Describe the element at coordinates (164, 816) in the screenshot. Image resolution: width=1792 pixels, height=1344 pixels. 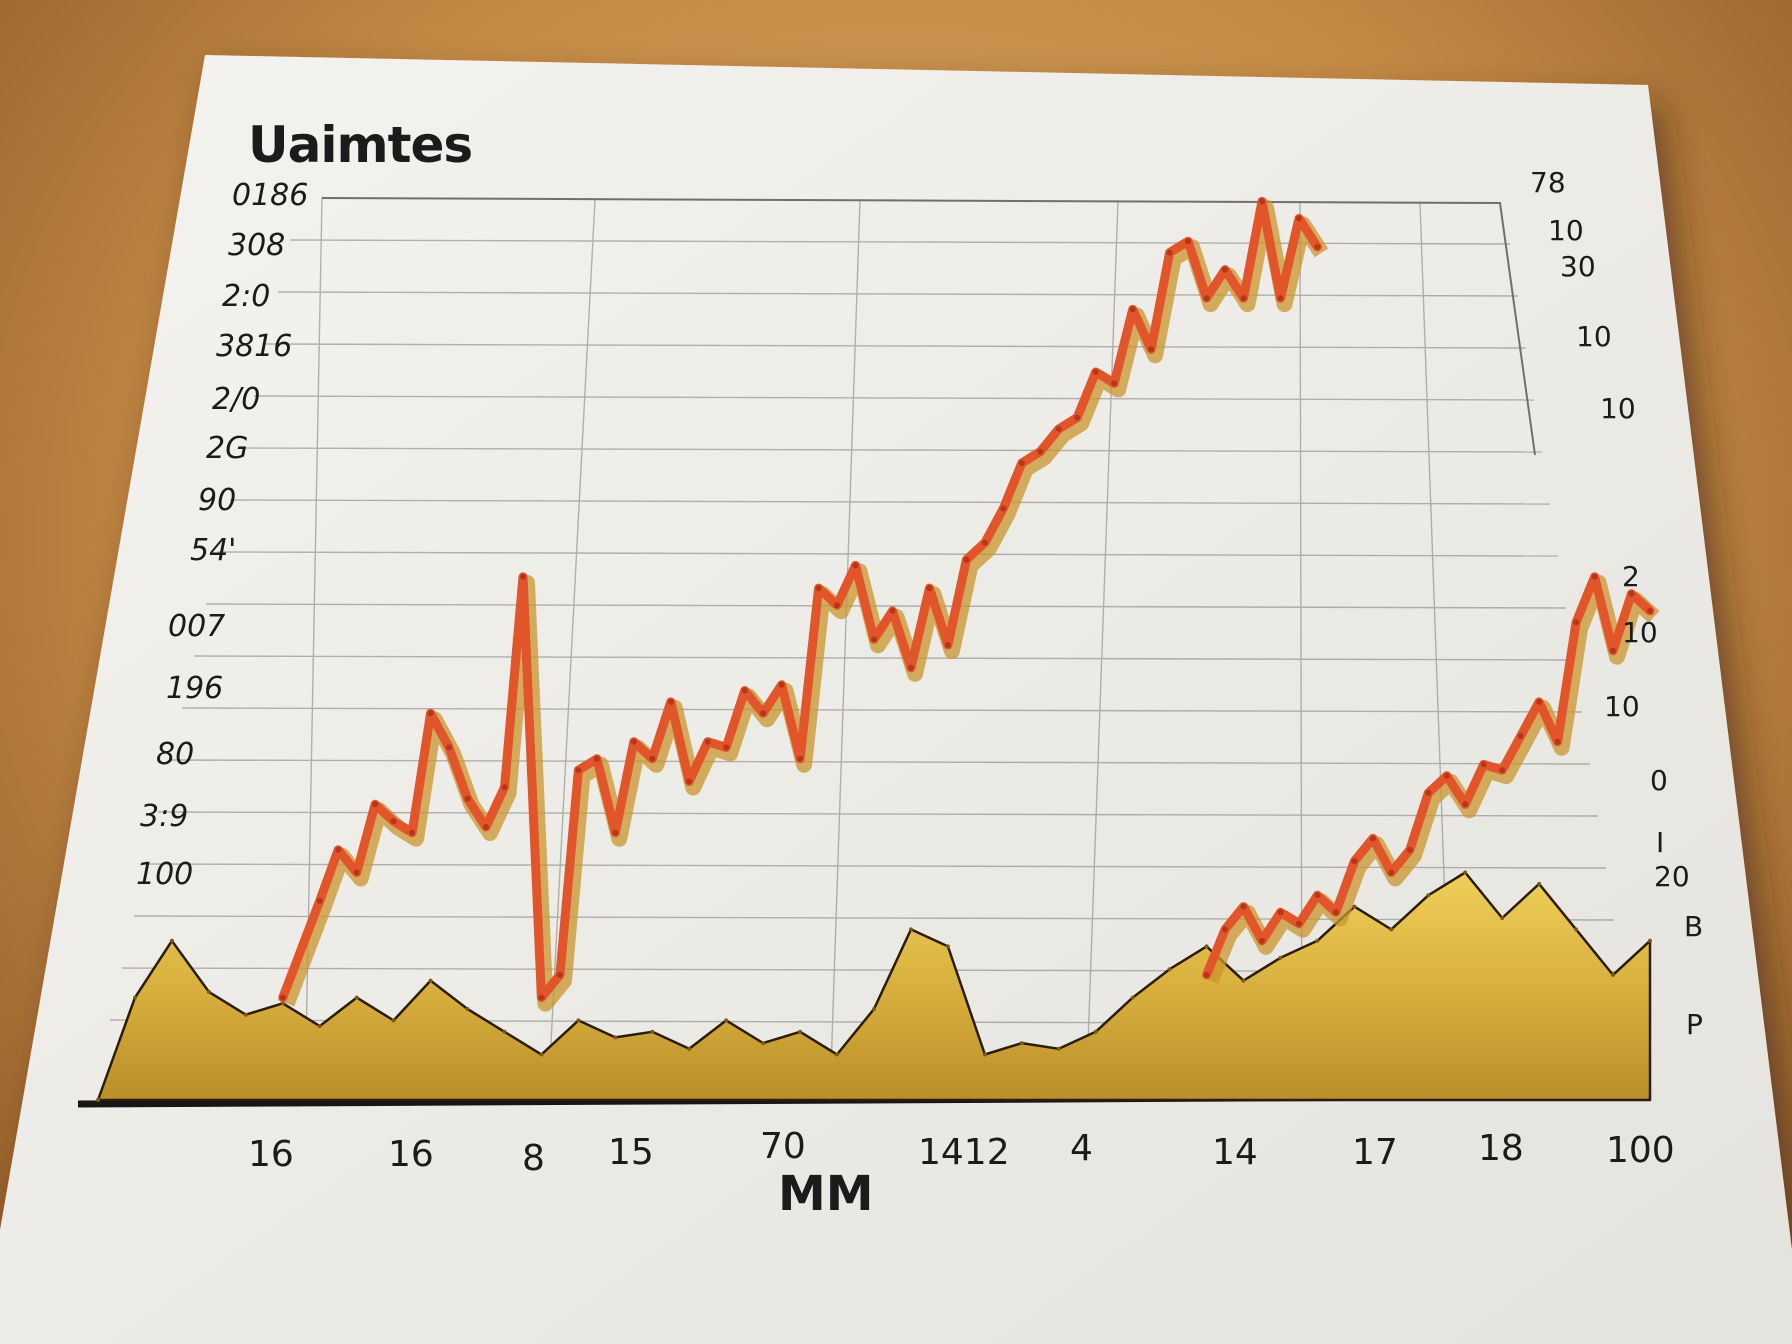
I see `y-tick-label: 3:9` at that location.